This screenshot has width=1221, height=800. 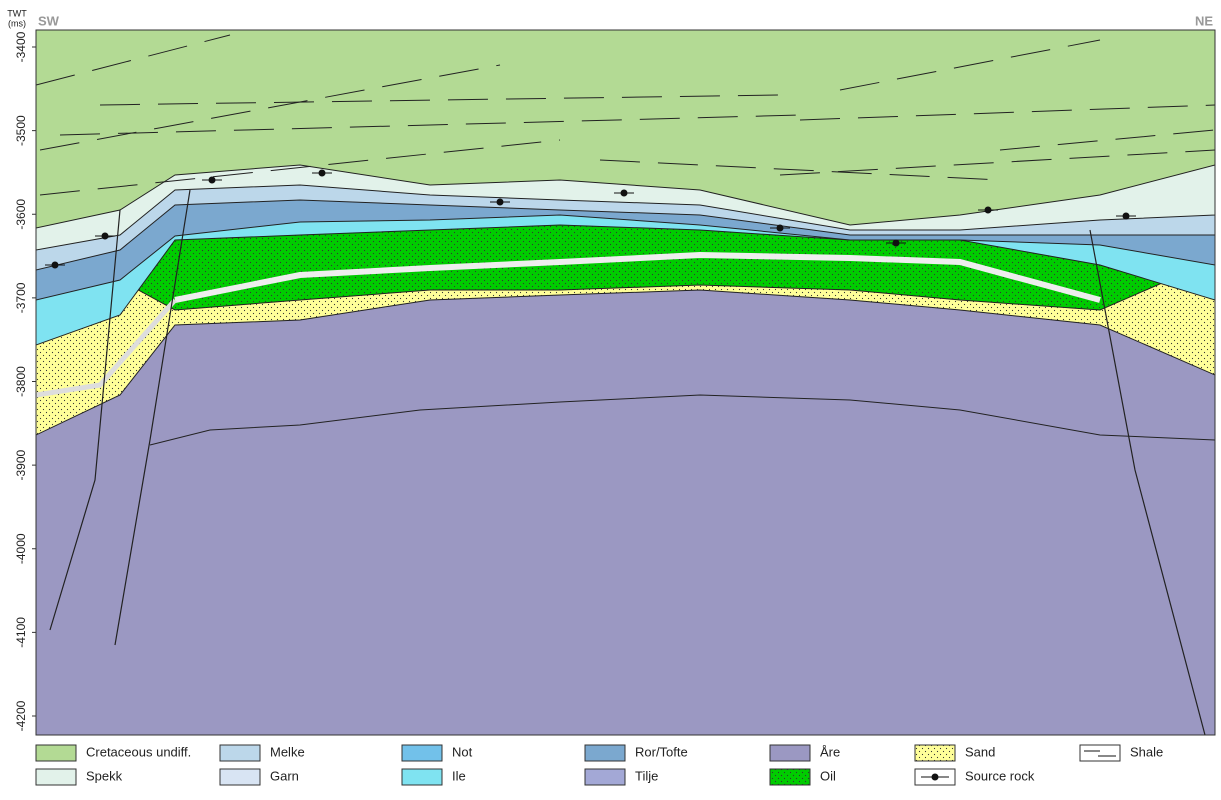 What do you see at coordinates (21, 715) in the screenshot?
I see `tick-label: -4200` at bounding box center [21, 715].